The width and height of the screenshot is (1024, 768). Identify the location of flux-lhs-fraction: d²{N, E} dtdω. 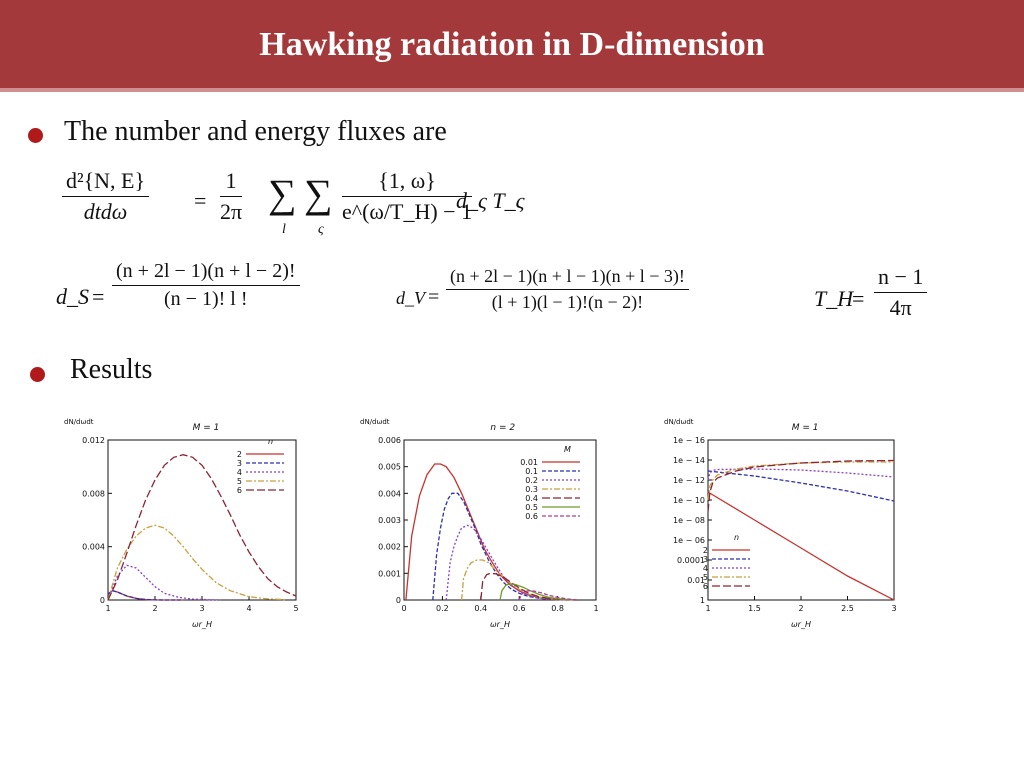
(106, 196).